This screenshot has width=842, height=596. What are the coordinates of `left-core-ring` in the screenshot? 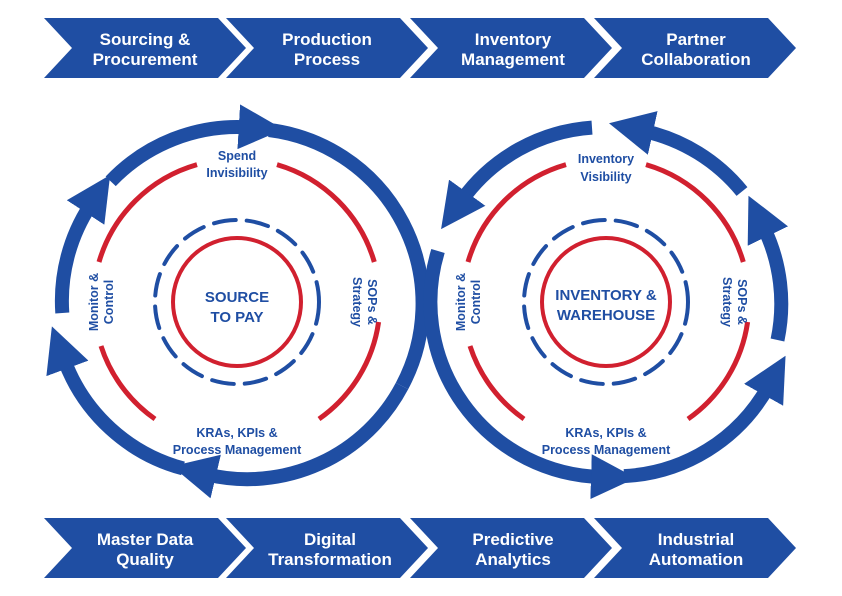 It's located at (237, 302).